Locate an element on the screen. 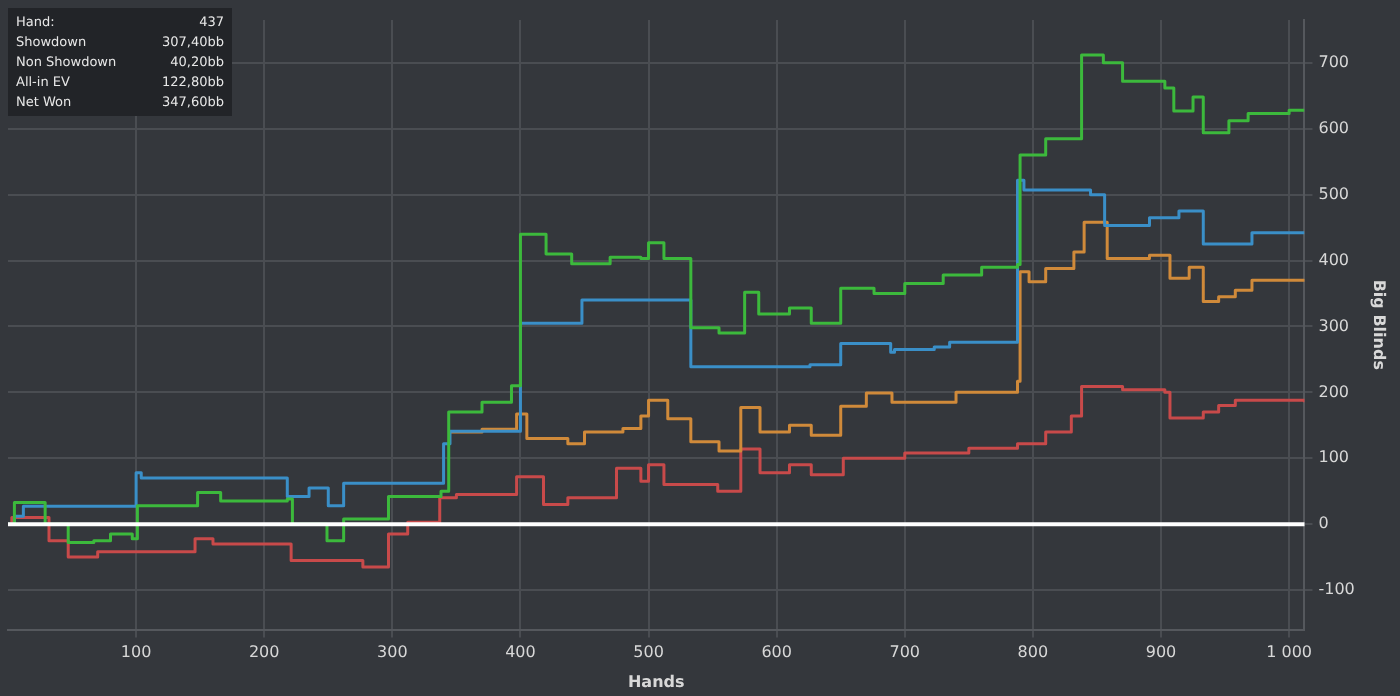 The image size is (1400, 696). x-tick-label: 800 is located at coordinates (1033, 652).